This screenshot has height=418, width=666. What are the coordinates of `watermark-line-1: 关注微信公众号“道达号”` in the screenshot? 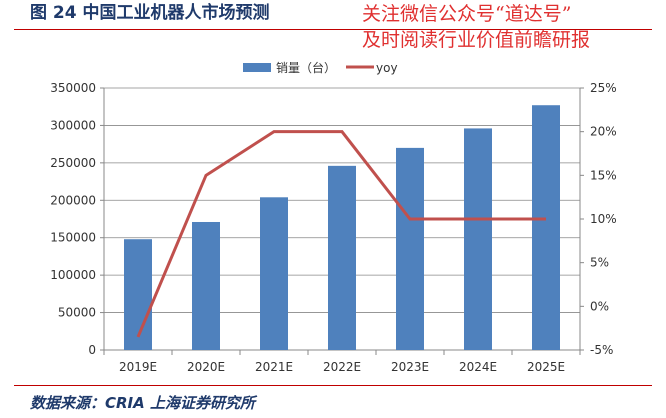 It's located at (467, 14).